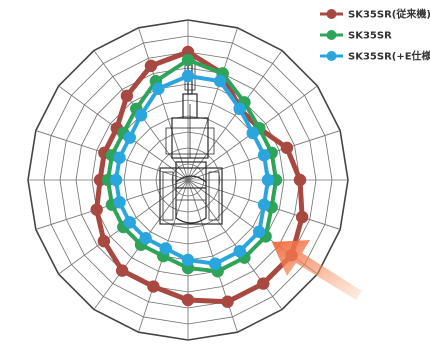 The height and width of the screenshot is (352, 430). I want to click on direction-arrow-icon, so click(317, 270).